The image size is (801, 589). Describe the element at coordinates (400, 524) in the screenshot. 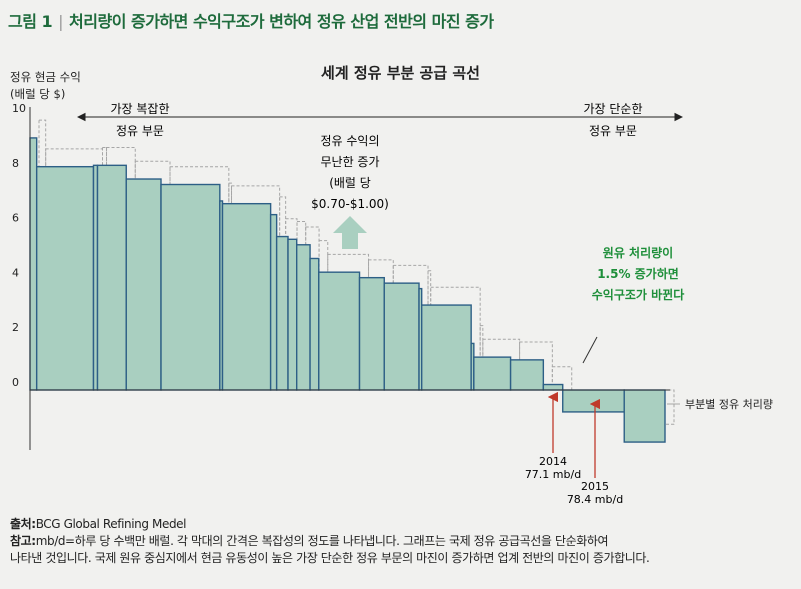

I see `source-line: 출처:BCG Global Refining Medel` at that location.